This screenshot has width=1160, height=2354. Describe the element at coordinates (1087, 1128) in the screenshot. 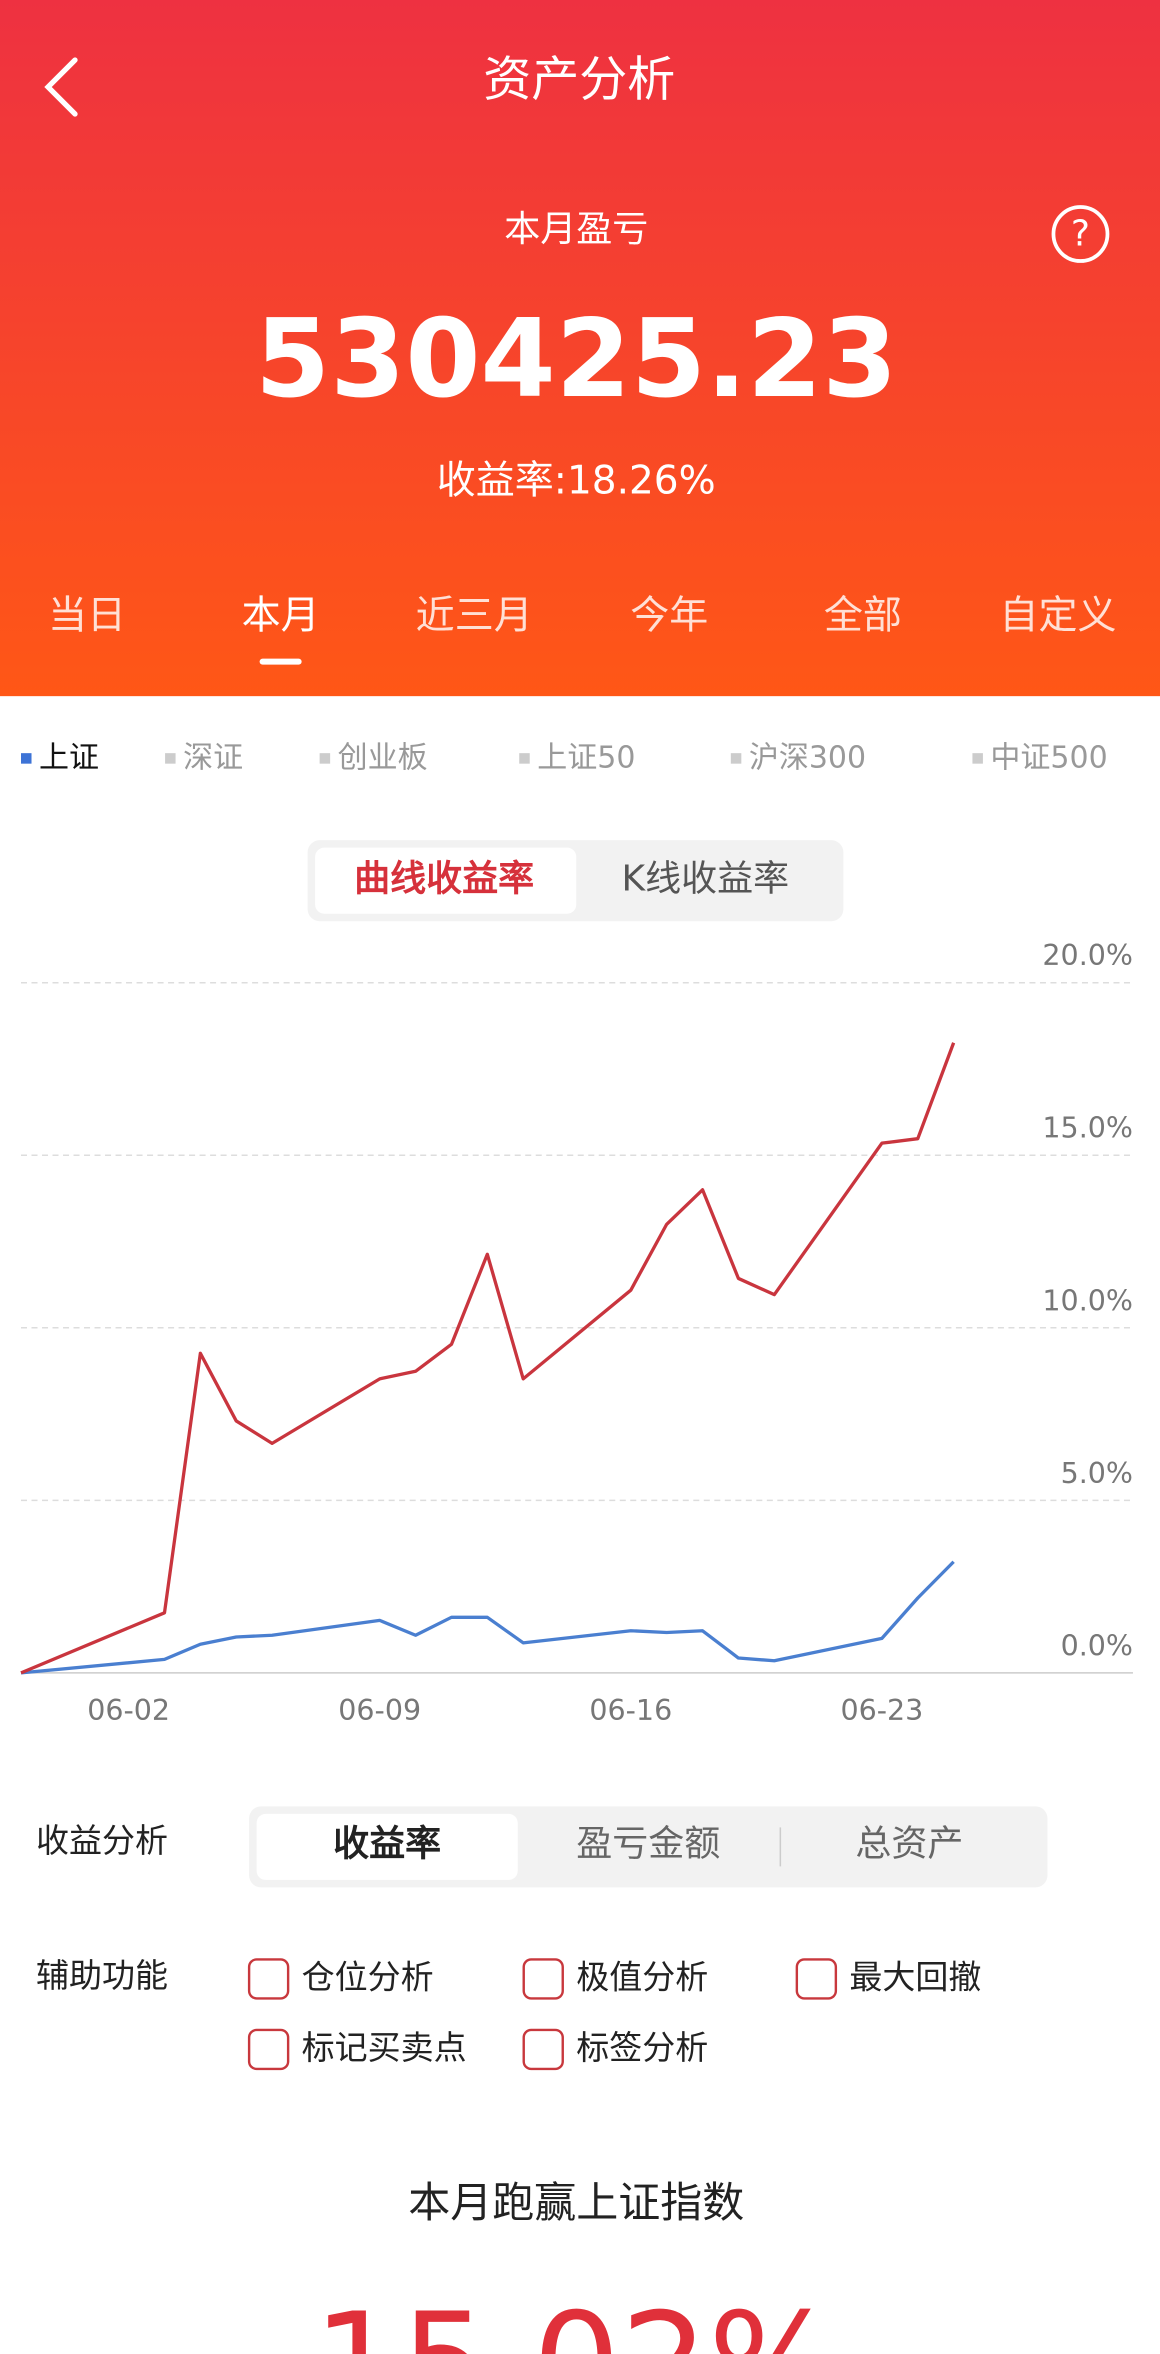

I see `y-tick-label: 15.0%` at that location.